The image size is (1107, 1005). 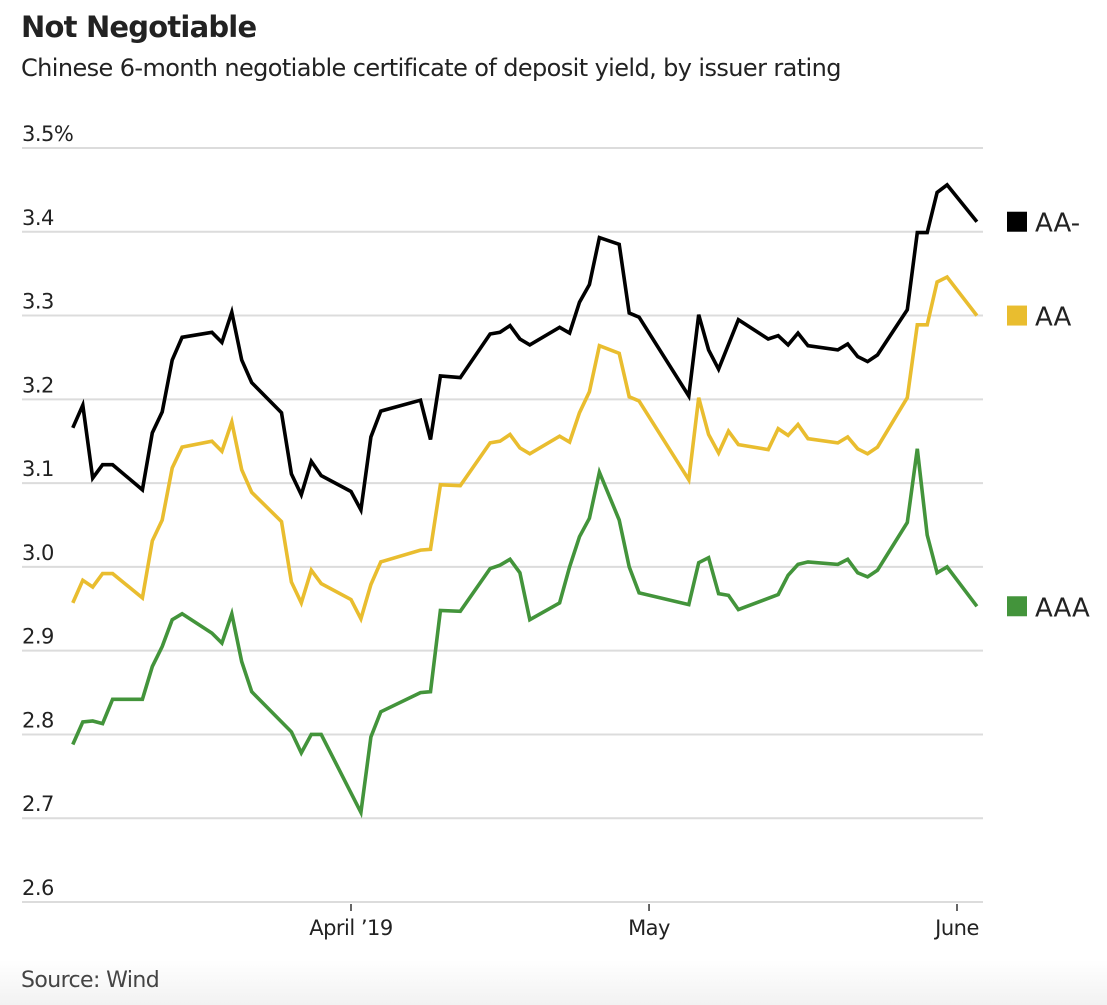 What do you see at coordinates (351, 928) in the screenshot?
I see `x-tick-label: April ’19` at bounding box center [351, 928].